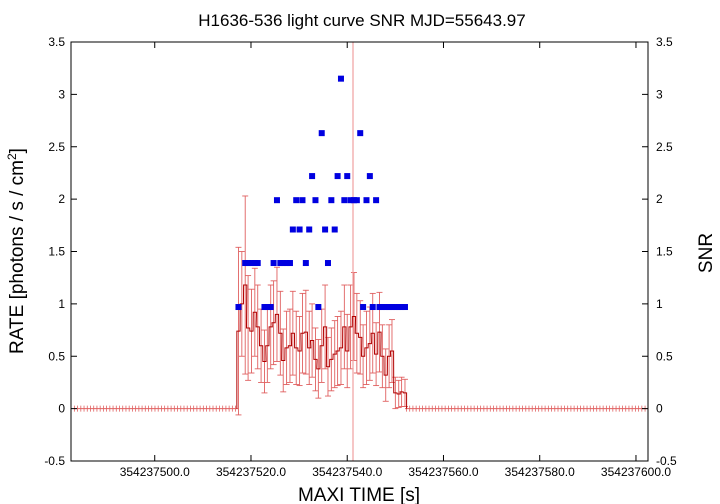 Image resolution: width=720 pixels, height=504 pixels. Describe the element at coordinates (54, 461) in the screenshot. I see `y-tick-label: -0.5` at that location.